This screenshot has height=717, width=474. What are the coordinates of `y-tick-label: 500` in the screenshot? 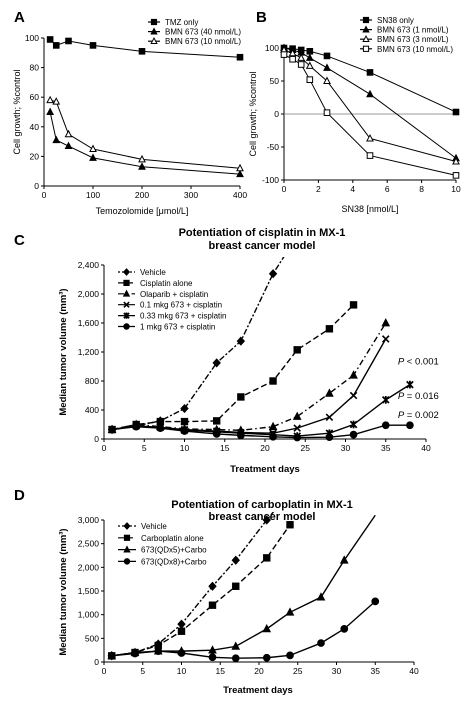 It's located at (92, 638).